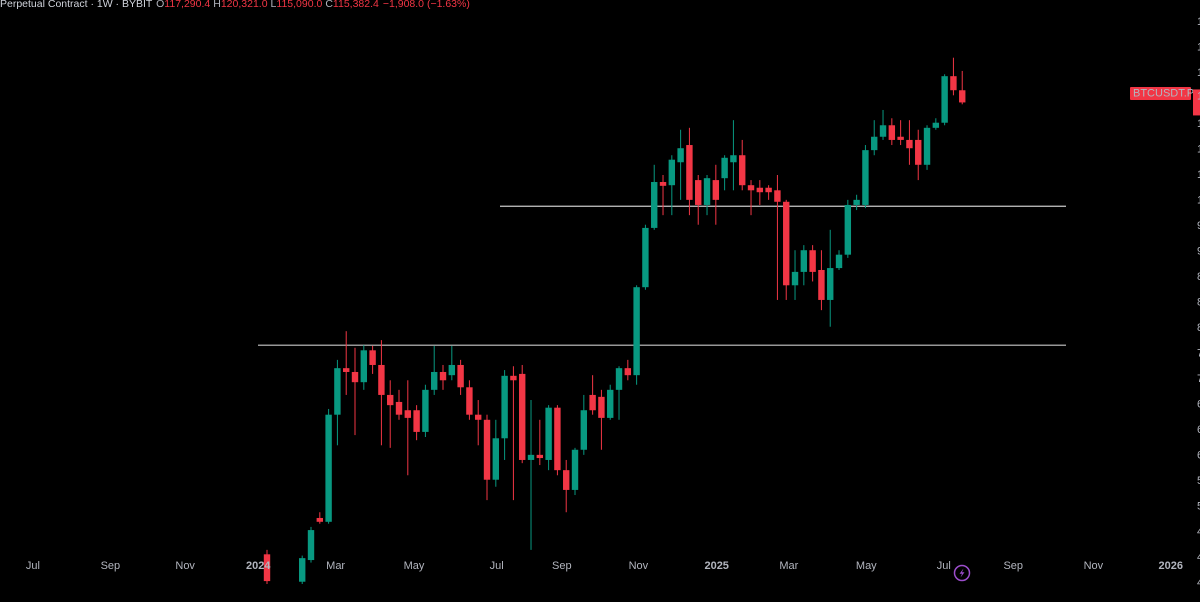 This screenshot has width=1200, height=602. What do you see at coordinates (217, 5) in the screenshot?
I see `ohlc-key: H` at bounding box center [217, 5].